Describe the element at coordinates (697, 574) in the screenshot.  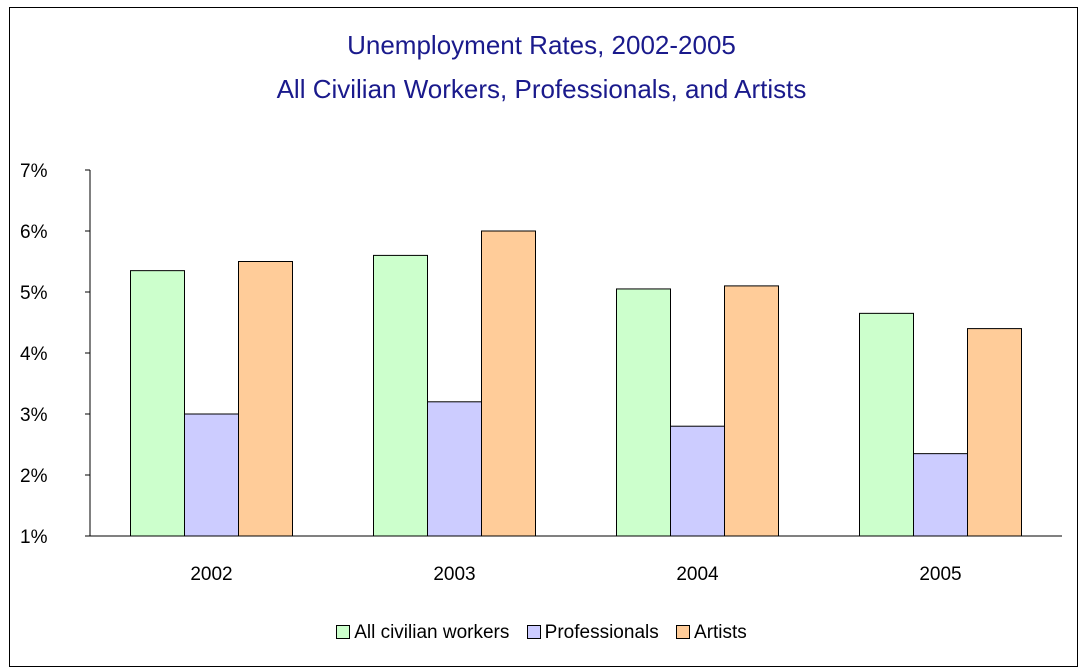
I see `x-tick-label-2004: 2004` at that location.